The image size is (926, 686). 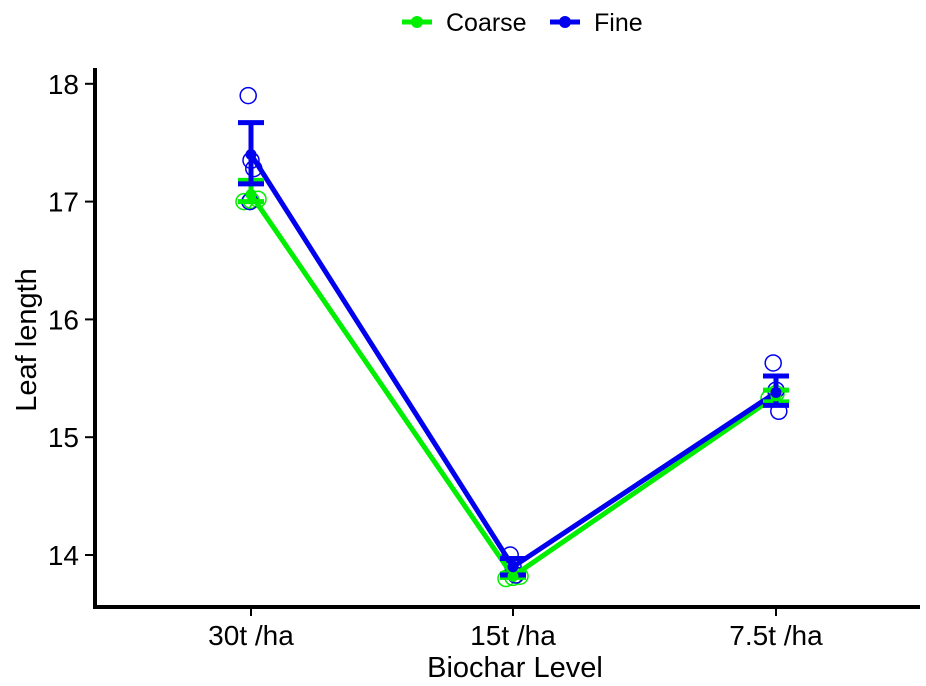 What do you see at coordinates (513, 635) in the screenshot?
I see `x-tick-label: 15t /ha` at bounding box center [513, 635].